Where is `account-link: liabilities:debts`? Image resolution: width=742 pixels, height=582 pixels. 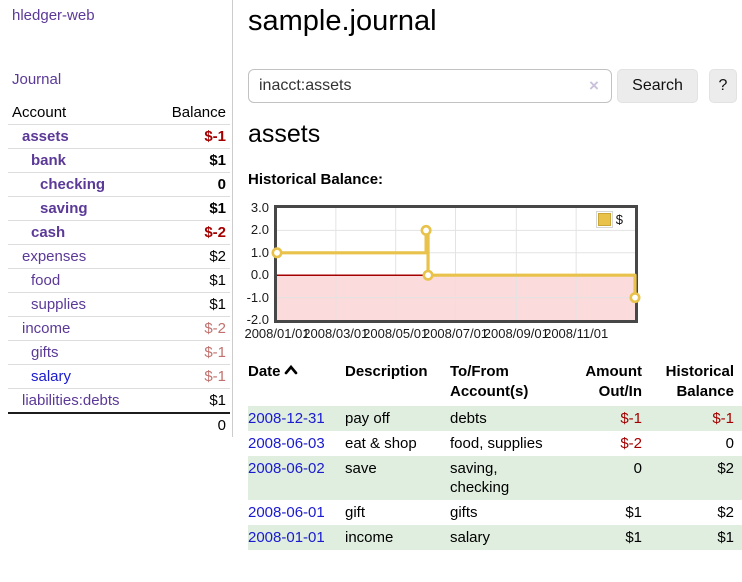
account-link: liabilities:debts is located at coordinates (71, 400).